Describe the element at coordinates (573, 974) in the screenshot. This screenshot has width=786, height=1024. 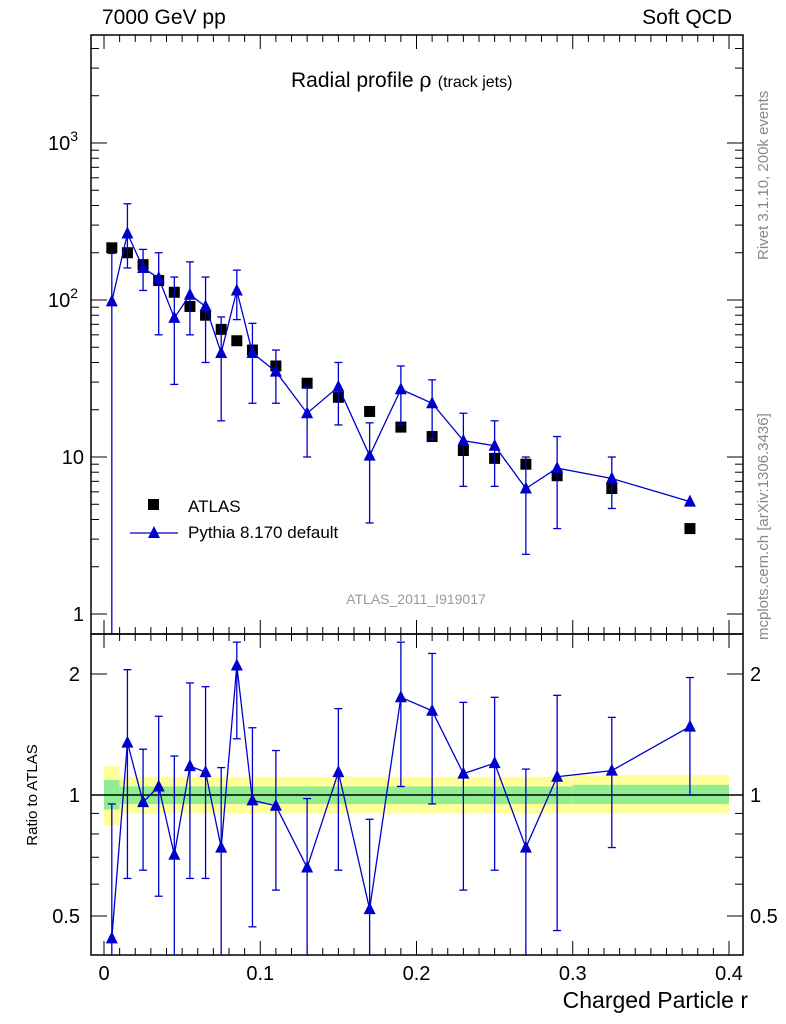
I see `x-tick-label: 0.3` at that location.